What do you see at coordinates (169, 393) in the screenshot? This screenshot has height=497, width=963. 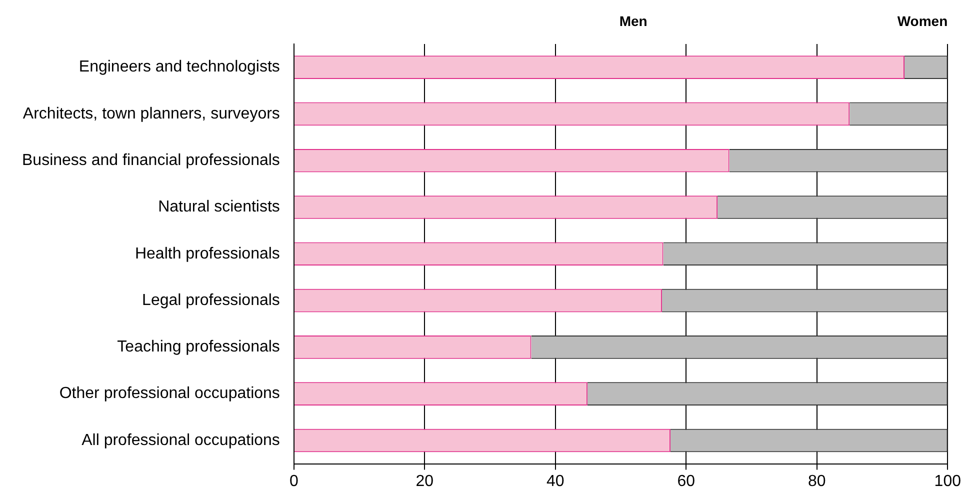 I see `y-tick-label: Other professional occupations` at bounding box center [169, 393].